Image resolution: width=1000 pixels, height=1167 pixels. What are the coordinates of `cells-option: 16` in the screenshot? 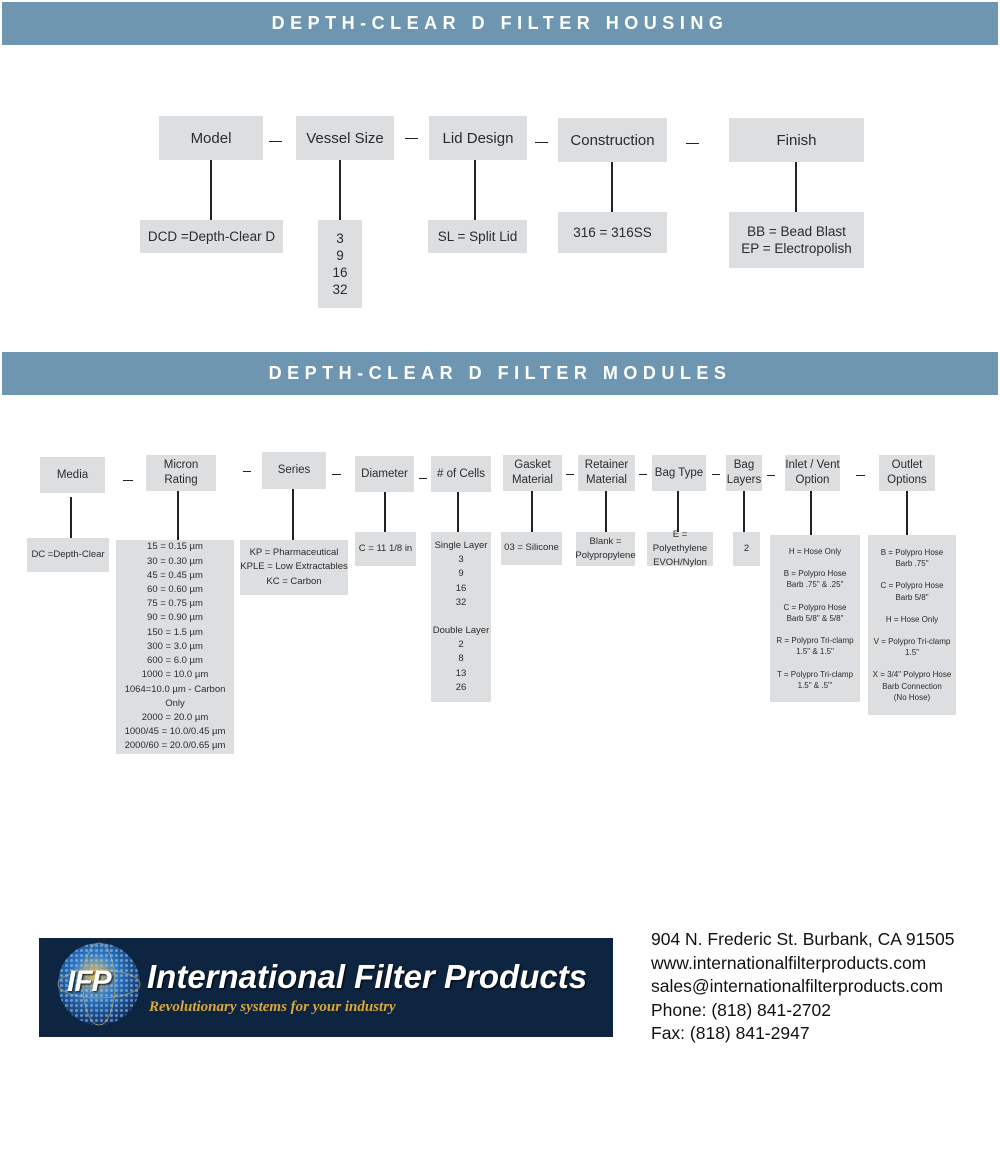 It's located at (461, 588).